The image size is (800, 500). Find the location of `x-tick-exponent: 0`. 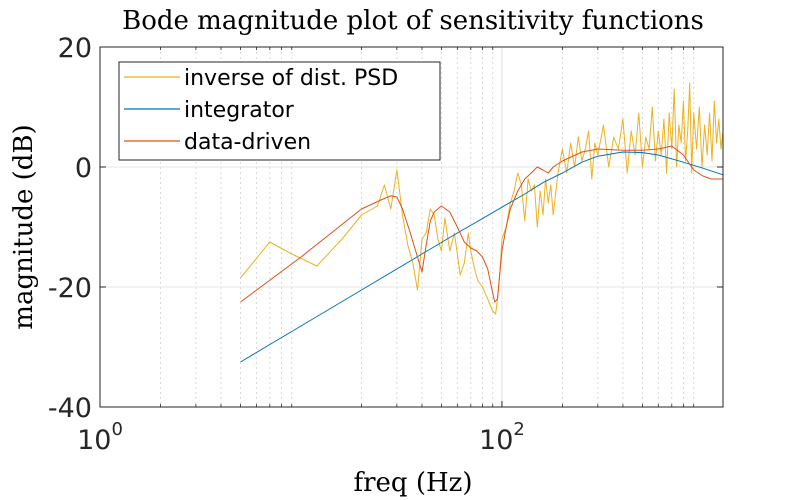

x-tick-exponent: 0 is located at coordinates (116, 429).